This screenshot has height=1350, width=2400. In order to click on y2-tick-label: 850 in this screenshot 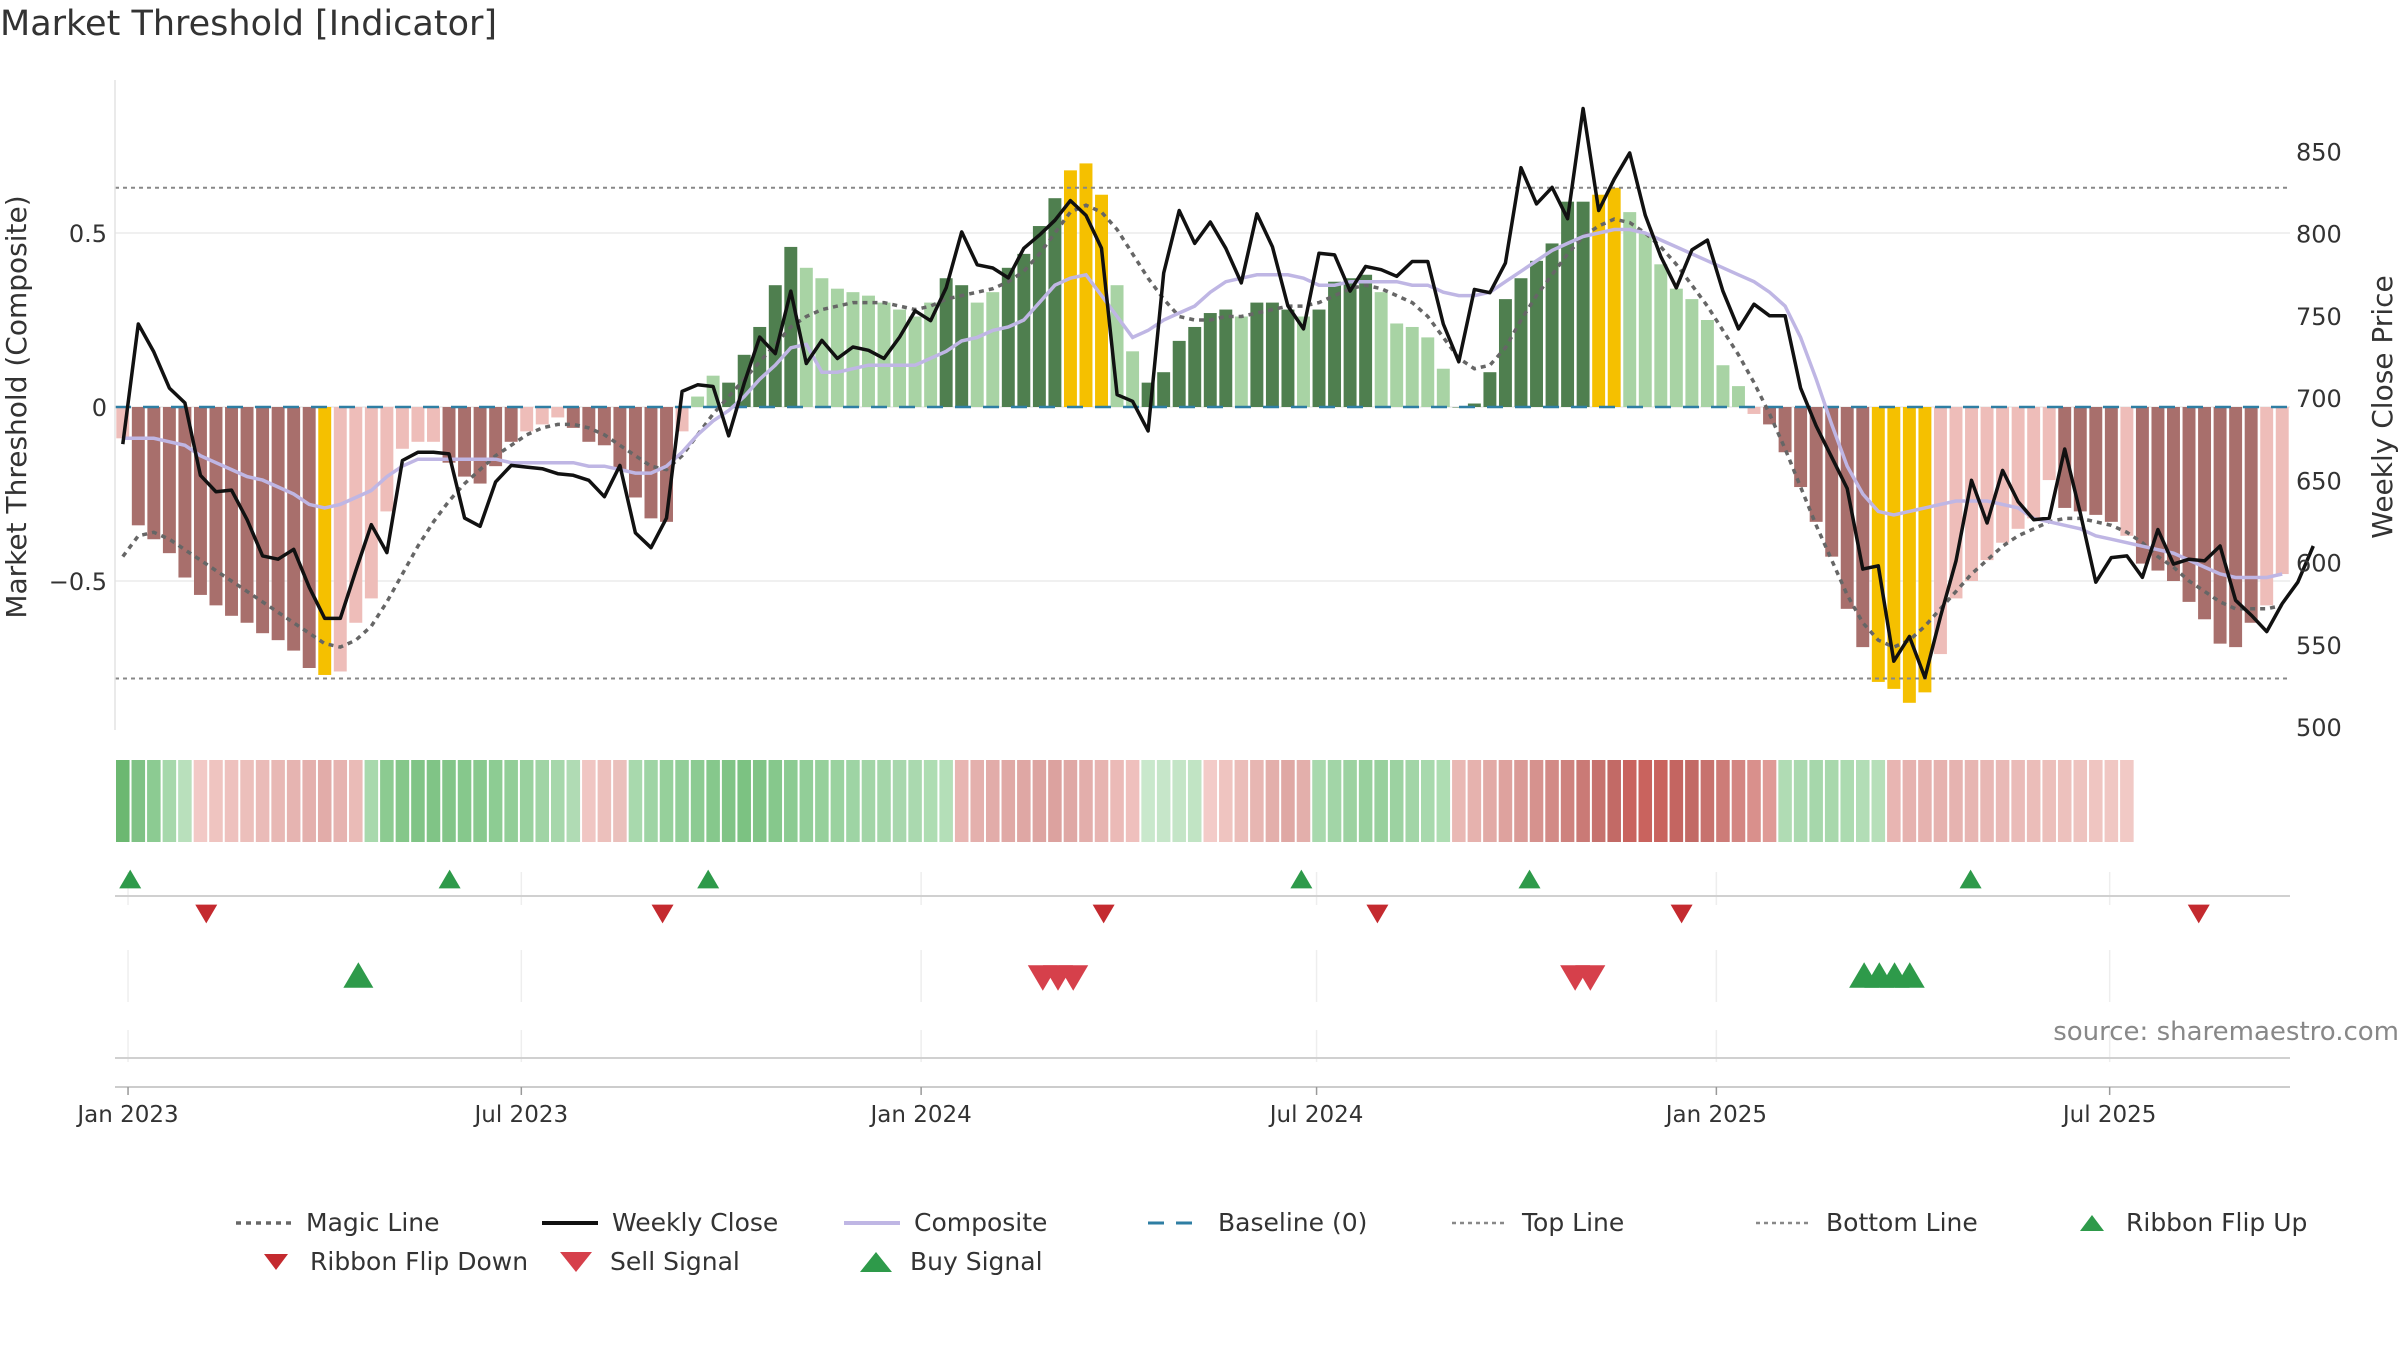, I will do `click(2319, 152)`.